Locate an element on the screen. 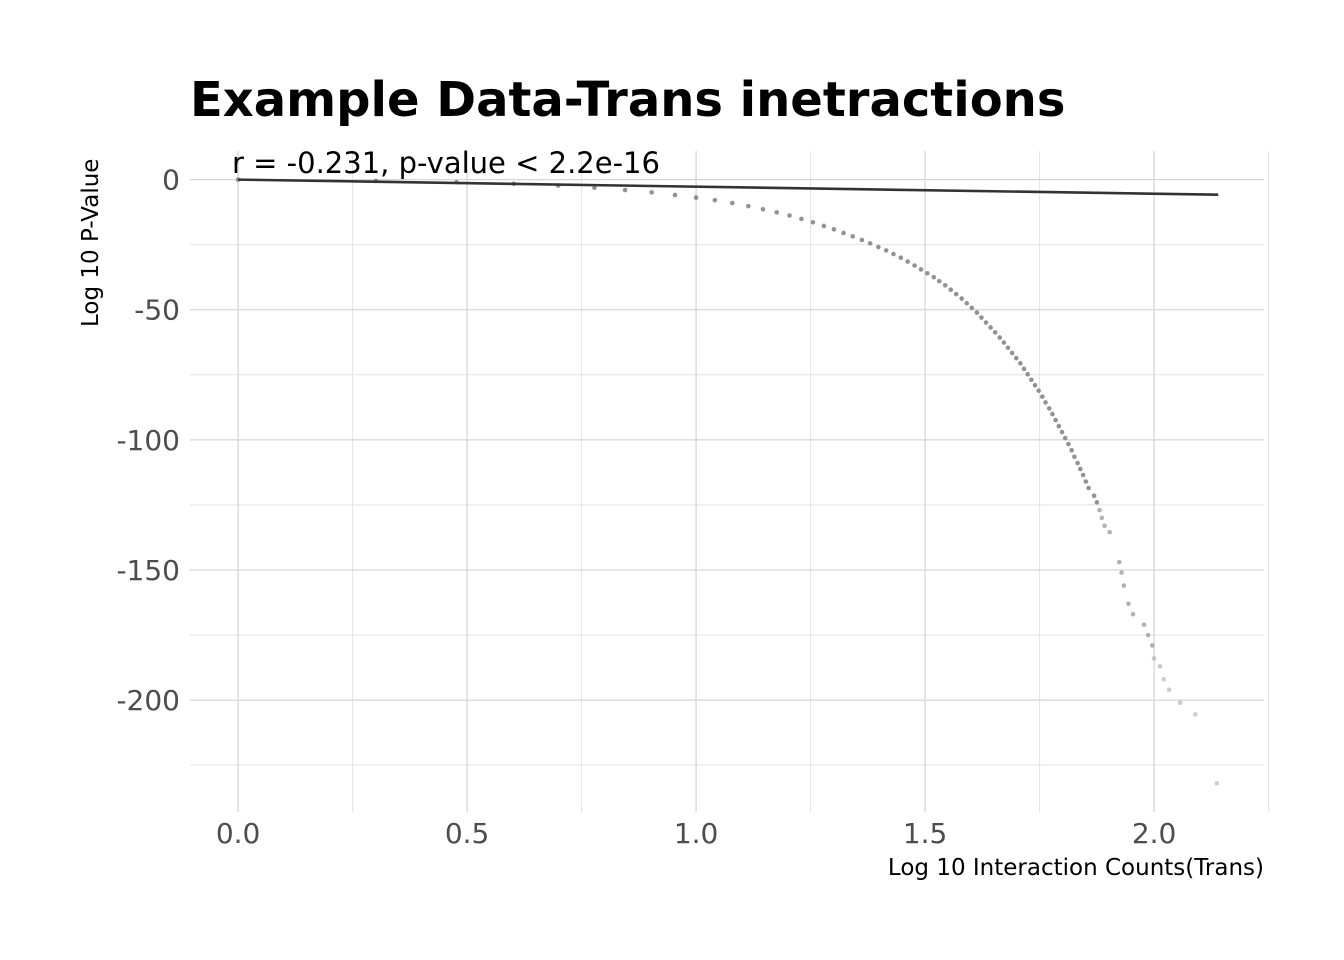 The image size is (1344, 960). correlation-annotation: r = -0.231, p-value < 2.2e-16 is located at coordinates (446, 163).